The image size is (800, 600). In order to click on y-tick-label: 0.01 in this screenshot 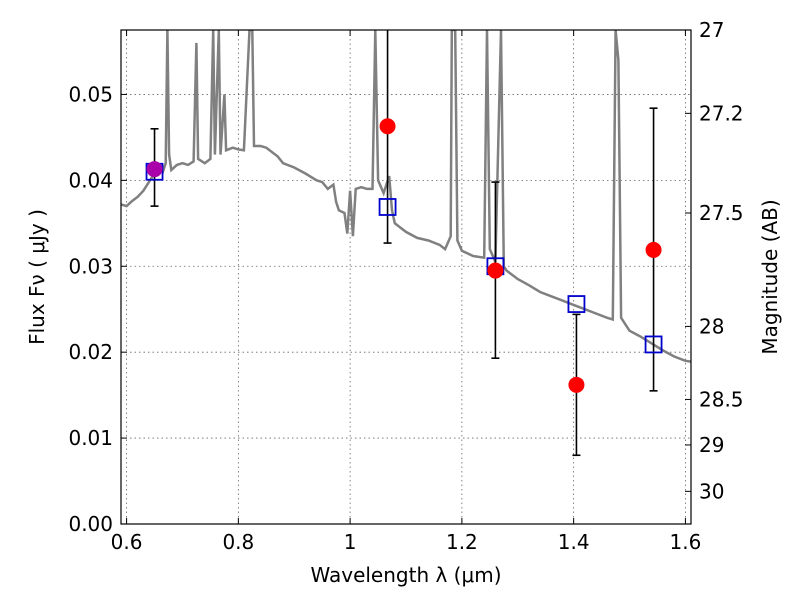, I will do `click(90, 438)`.